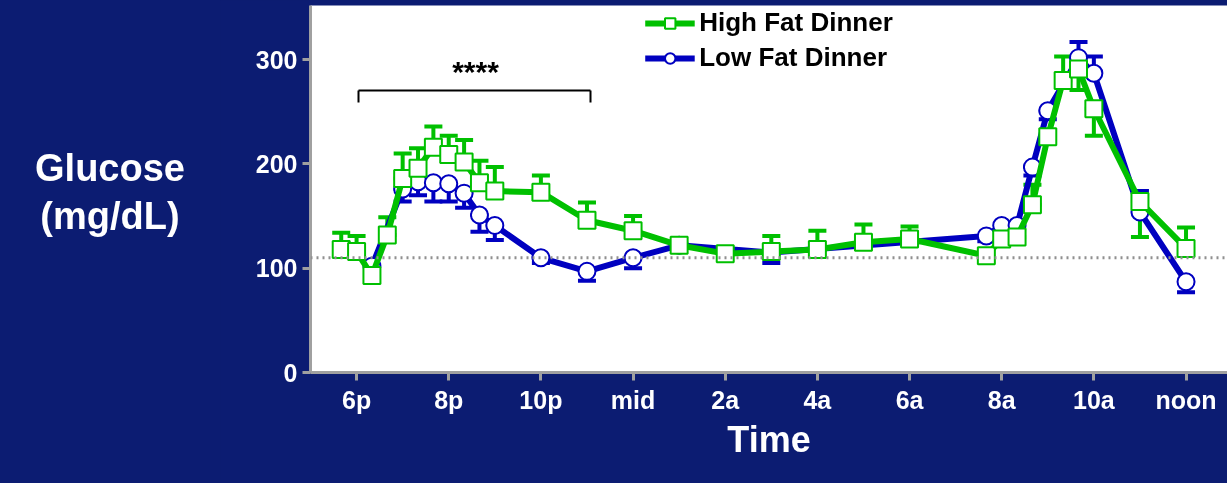 This screenshot has width=1227, height=483. I want to click on y-tick-label: 300, so click(276, 59).